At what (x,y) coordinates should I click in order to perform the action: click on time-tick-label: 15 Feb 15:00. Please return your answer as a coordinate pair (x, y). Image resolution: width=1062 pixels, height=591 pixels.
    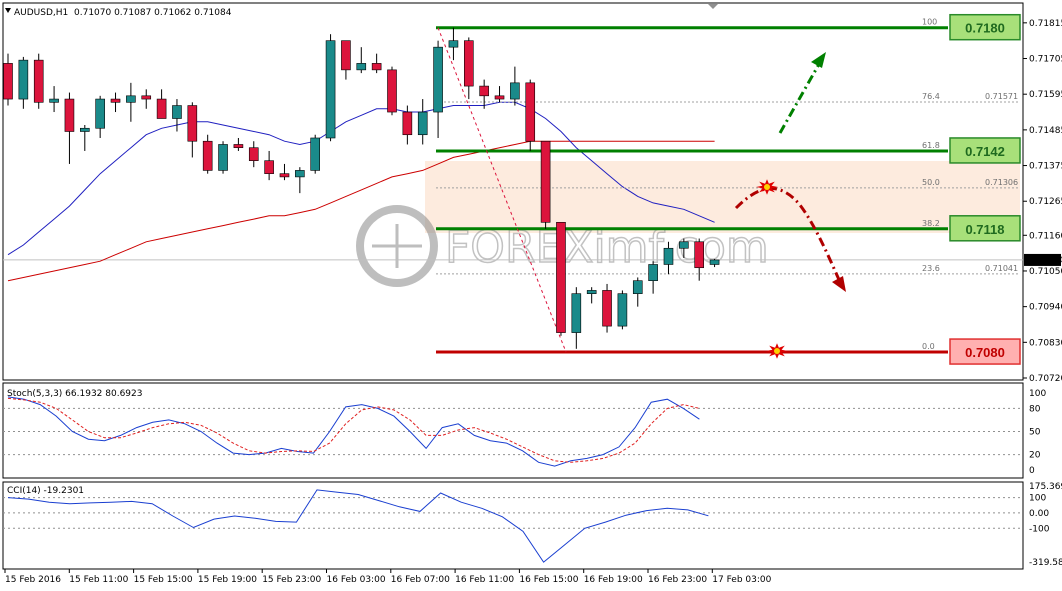
    Looking at the image, I should click on (163, 580).